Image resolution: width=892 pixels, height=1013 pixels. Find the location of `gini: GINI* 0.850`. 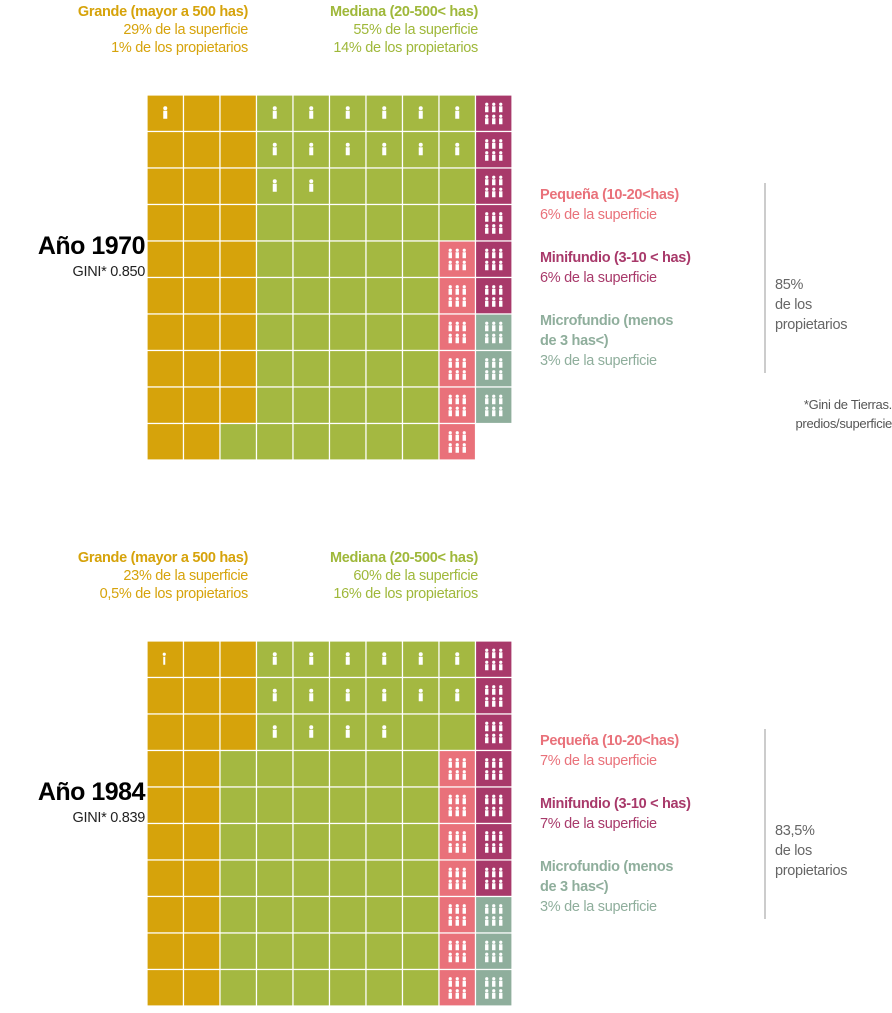

gini: GINI* 0.850 is located at coordinates (109, 272).